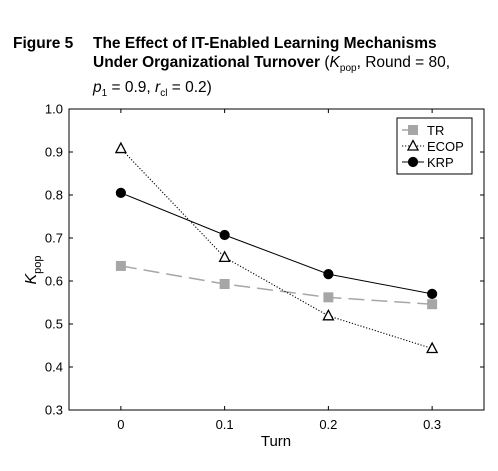 This screenshot has width=498, height=471. What do you see at coordinates (445, 146) in the screenshot?
I see `legend-label-ecop: ECOP` at bounding box center [445, 146].